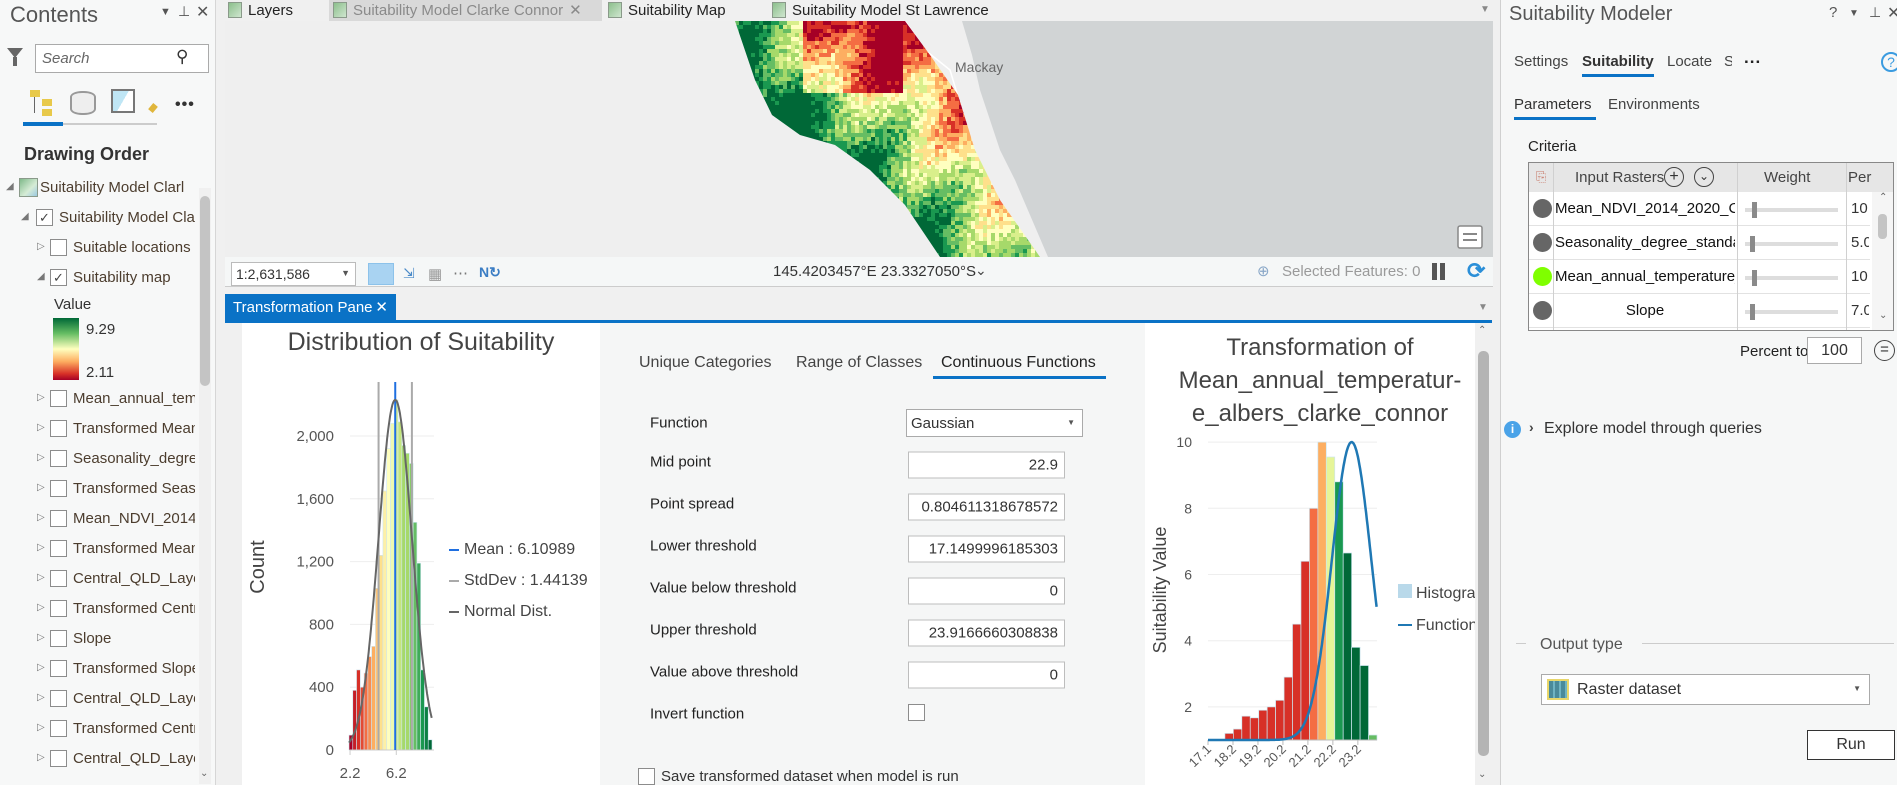  Describe the element at coordinates (1434, 271) in the screenshot. I see `pause-icon` at that location.